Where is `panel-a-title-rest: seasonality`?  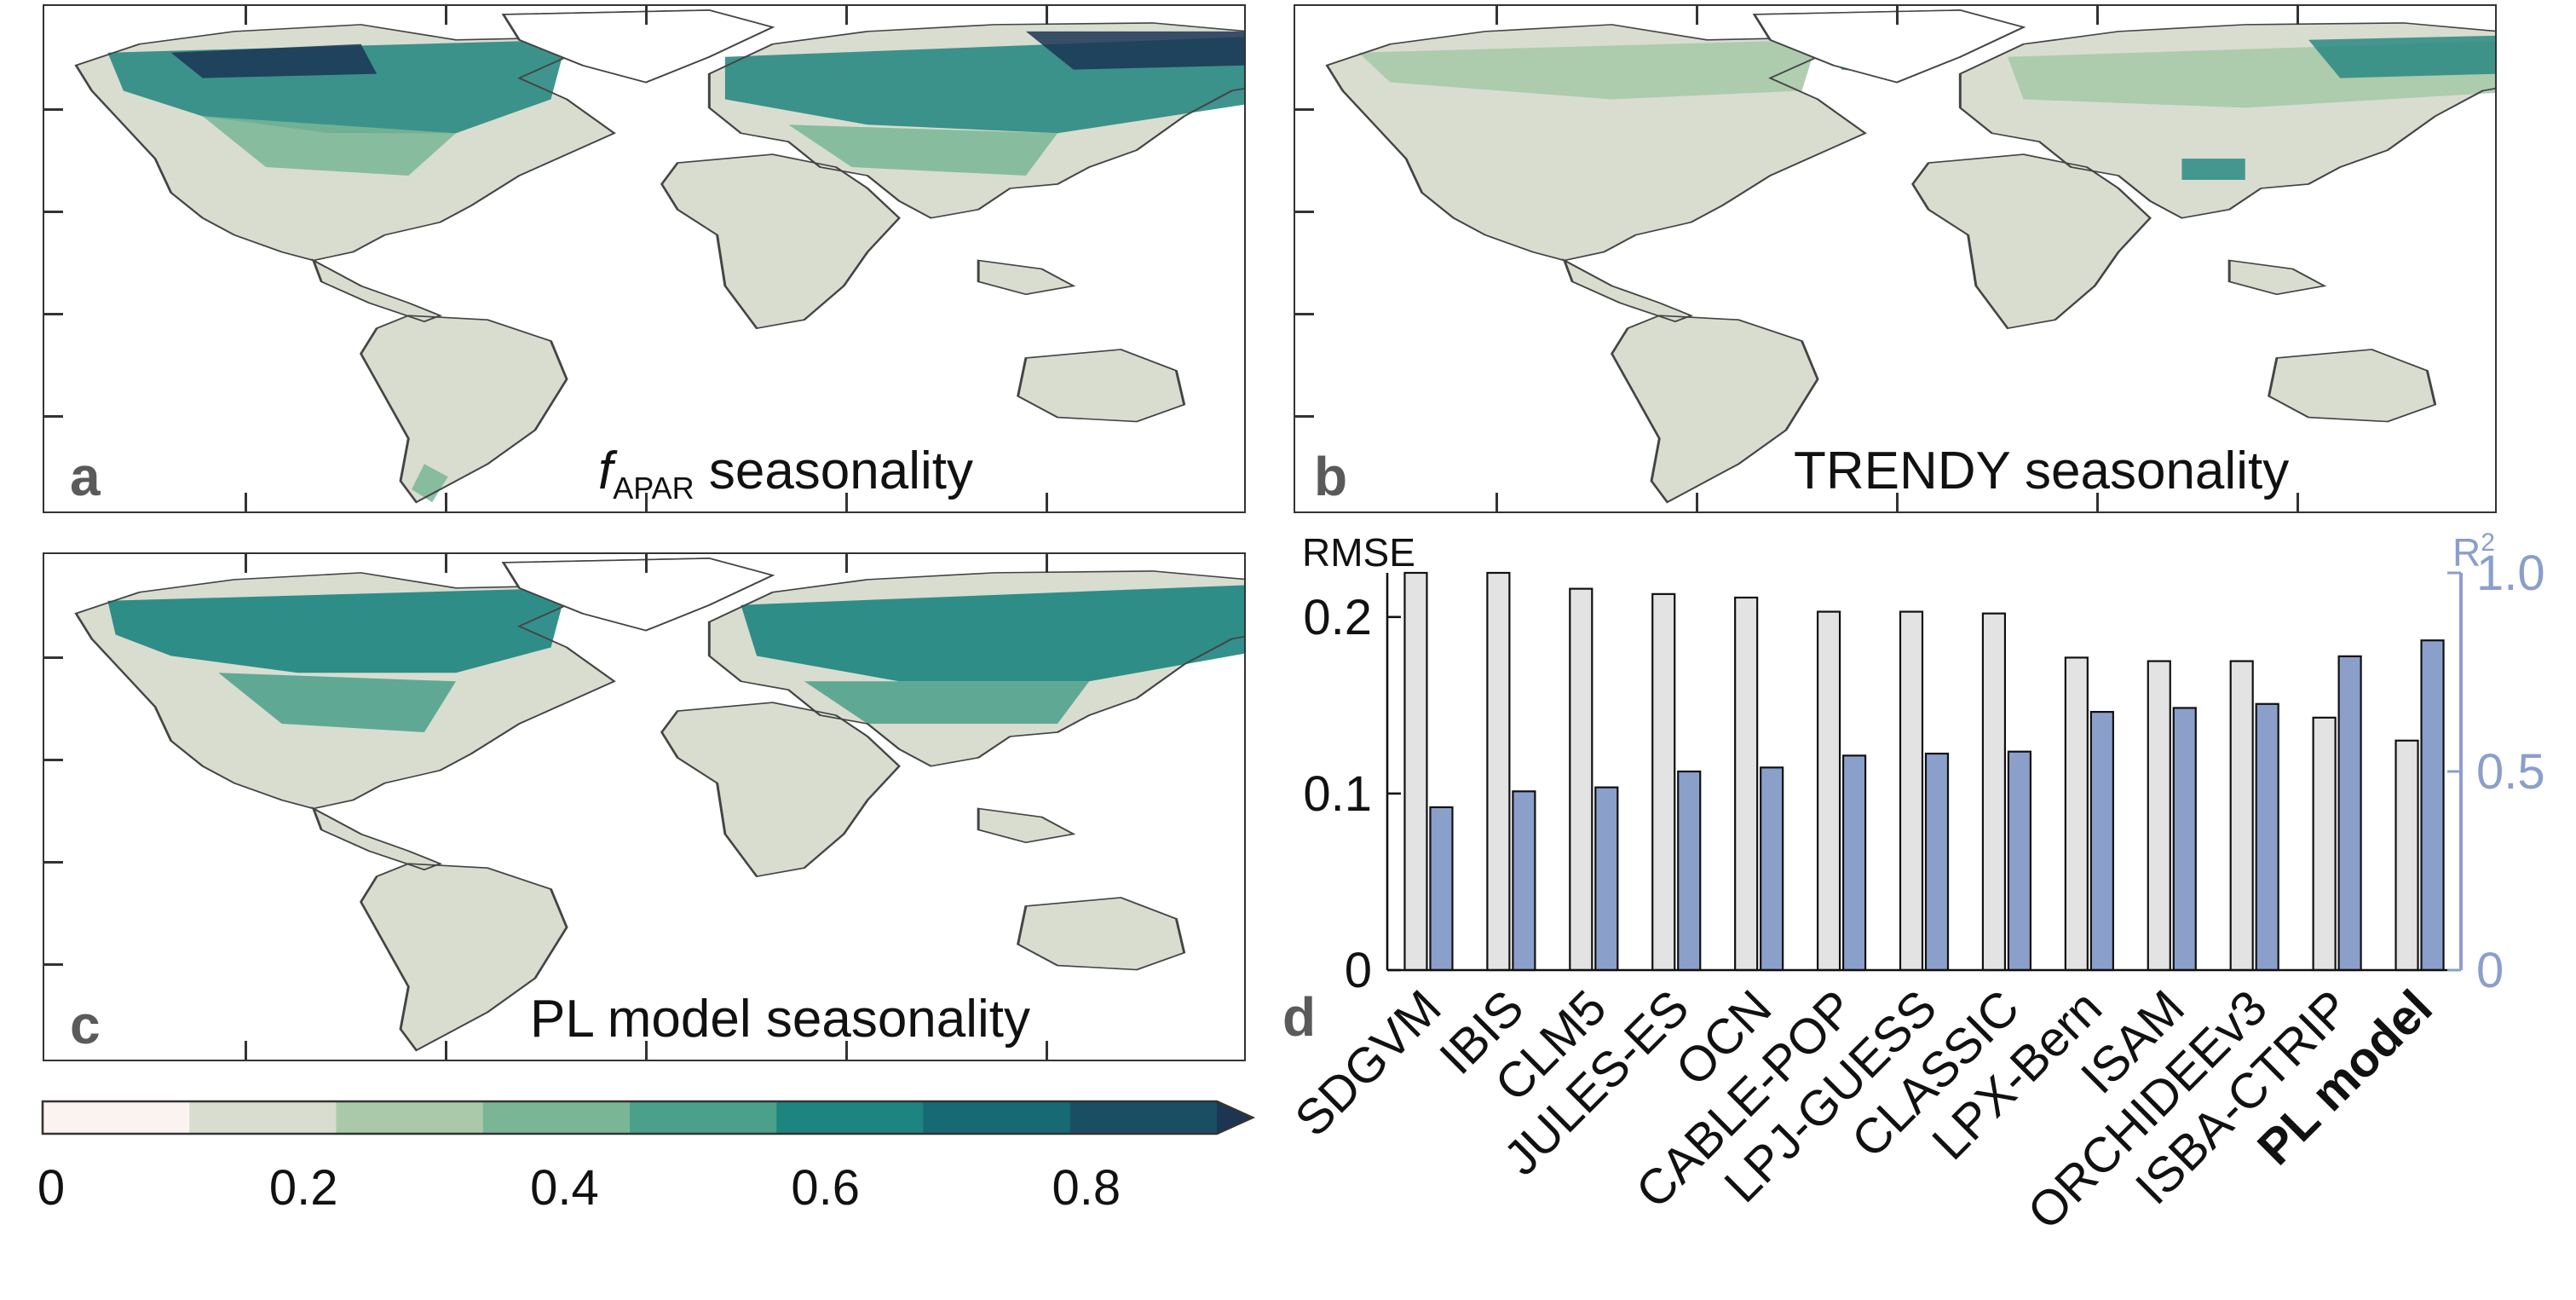 panel-a-title-rest: seasonality is located at coordinates (834, 471).